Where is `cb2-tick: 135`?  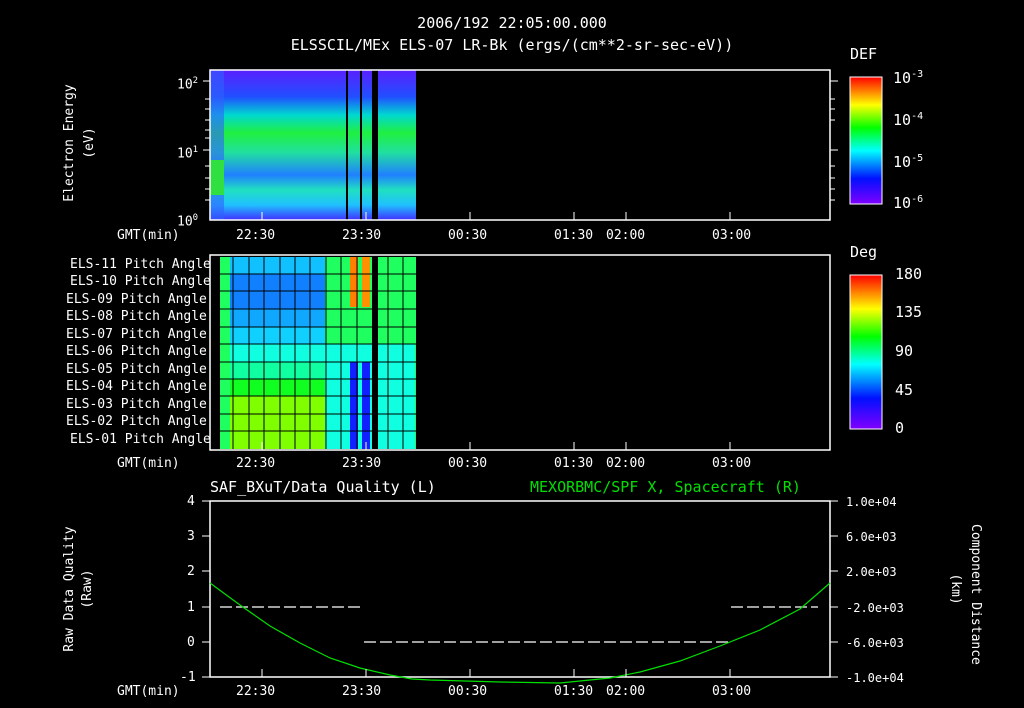 cb2-tick: 135 is located at coordinates (909, 312).